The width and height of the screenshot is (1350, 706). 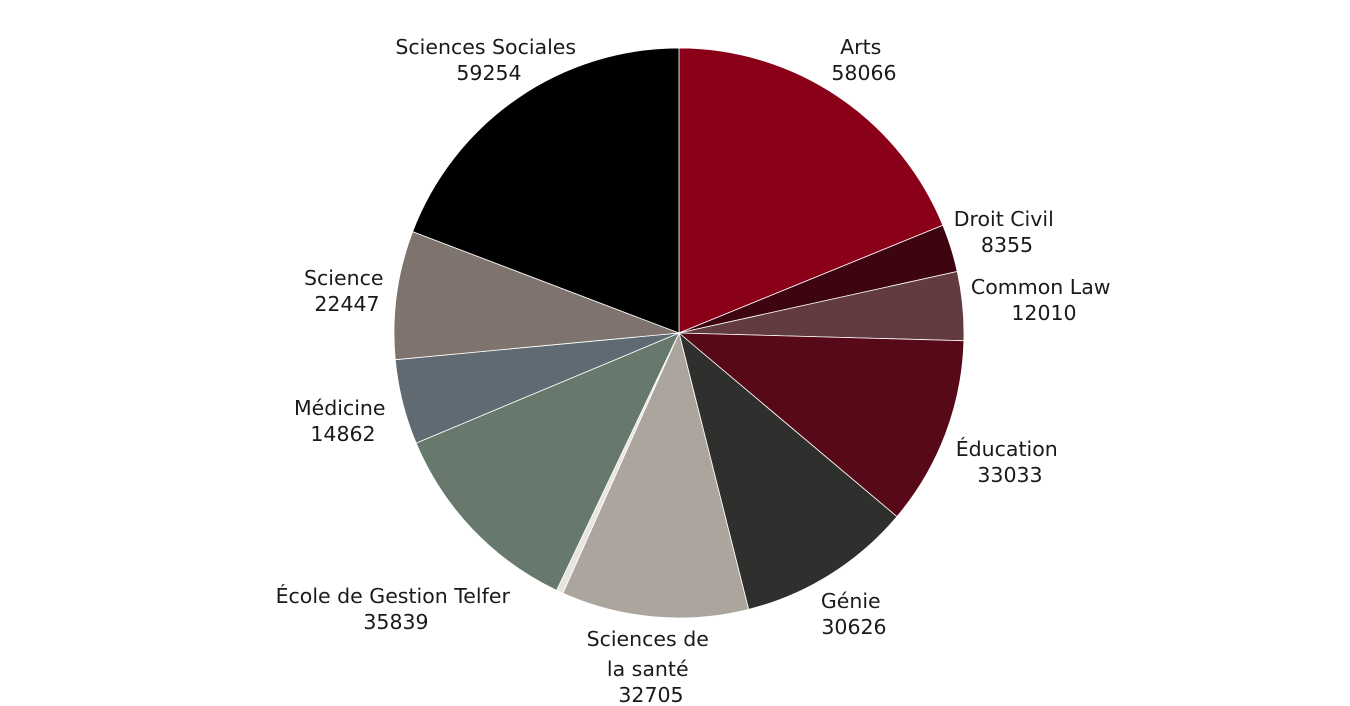 I want to click on slice-label-science: Science 22447, so click(x=347, y=291).